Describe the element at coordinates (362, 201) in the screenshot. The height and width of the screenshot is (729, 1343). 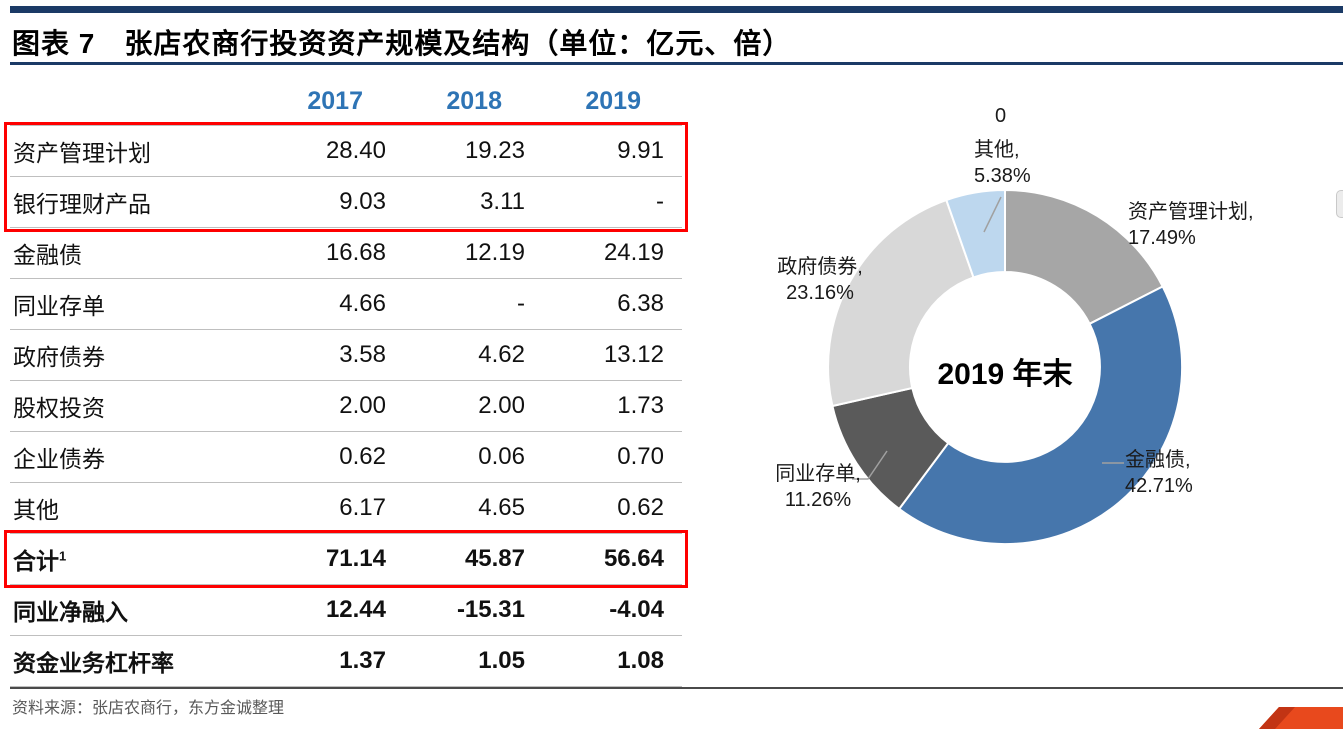
I see `value-cell: 9.03` at that location.